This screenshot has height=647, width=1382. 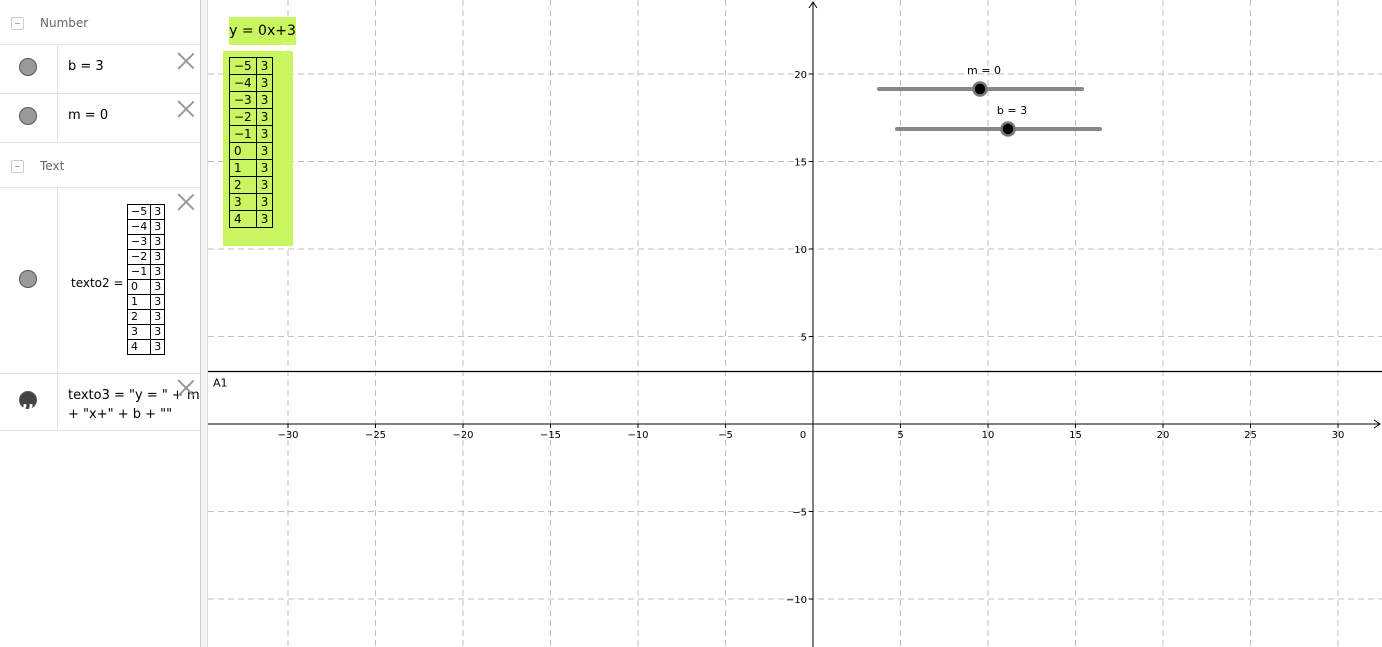 I want to click on text-icon: ,,, so click(x=28, y=401).